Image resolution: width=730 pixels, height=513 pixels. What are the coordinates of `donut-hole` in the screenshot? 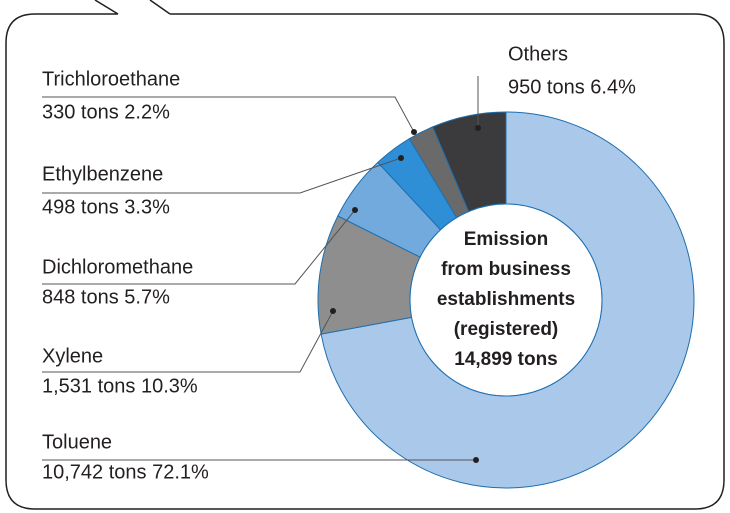 It's located at (506, 300).